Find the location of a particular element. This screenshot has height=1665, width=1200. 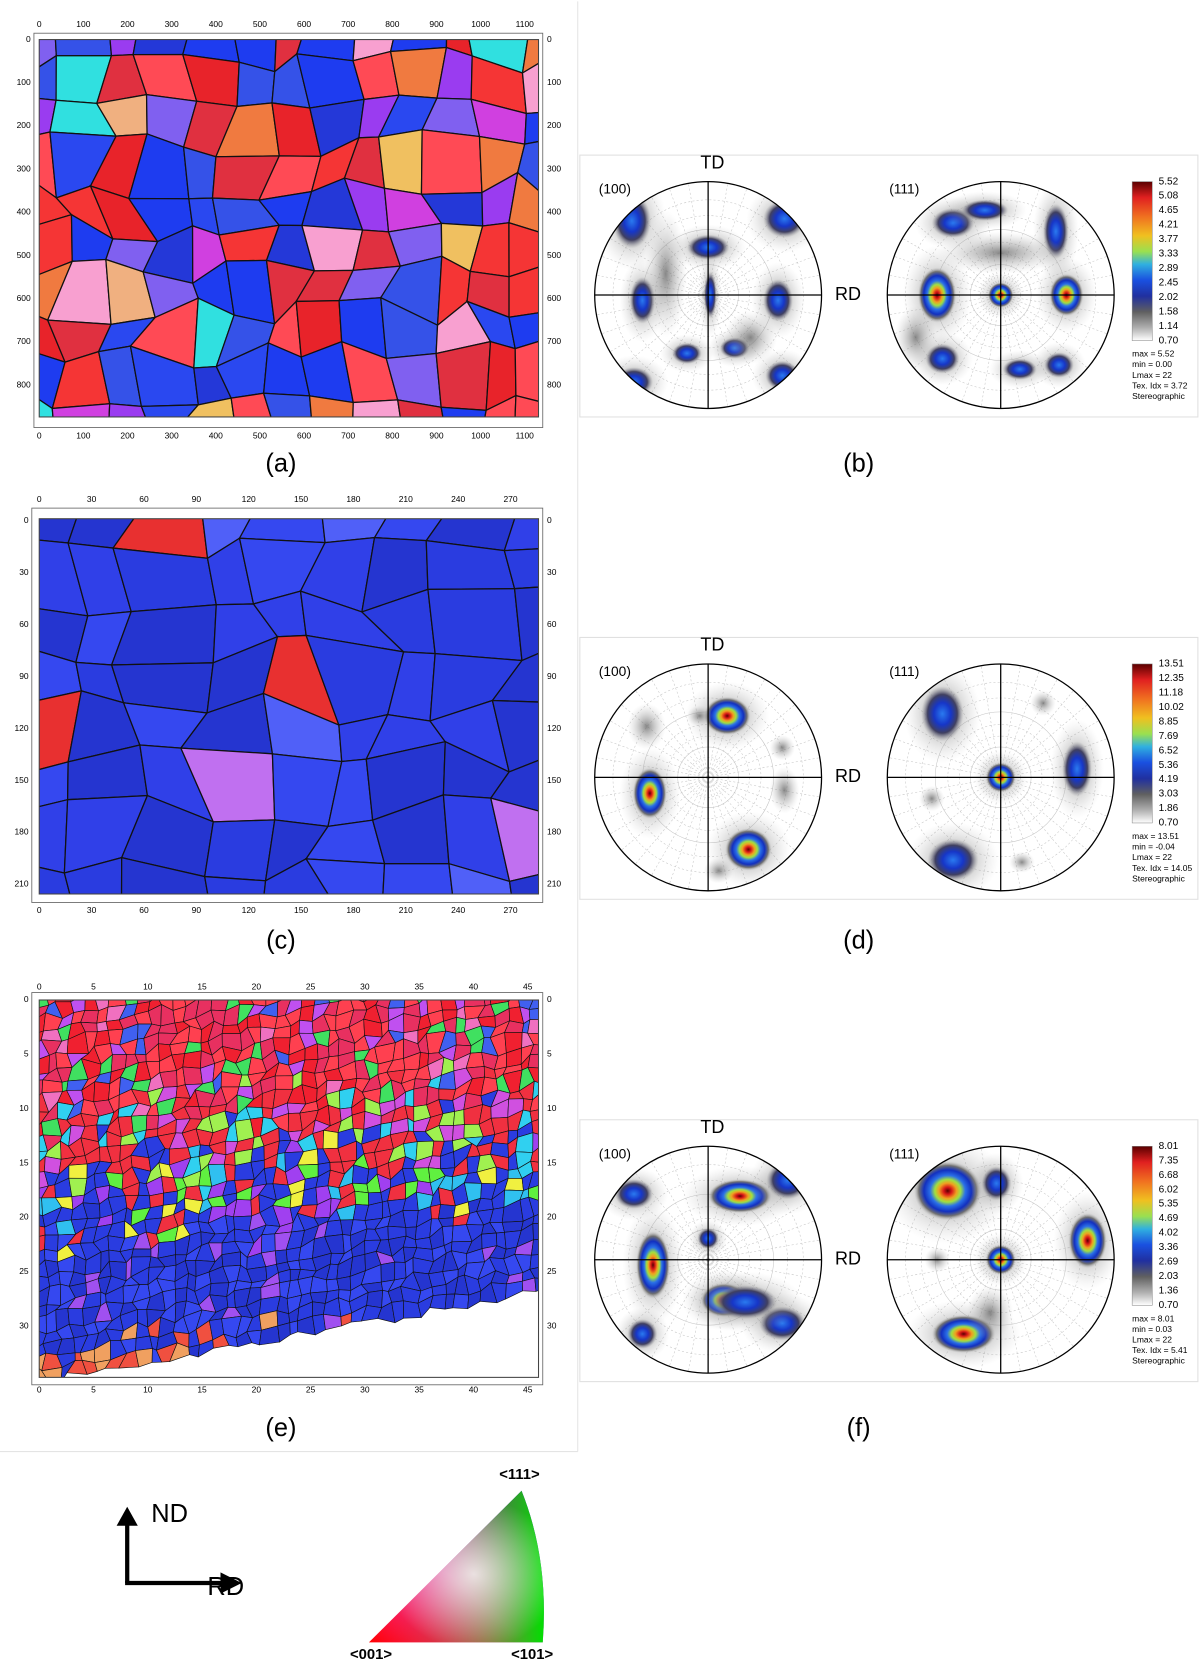

polar-grid is located at coordinates (764, 1269).